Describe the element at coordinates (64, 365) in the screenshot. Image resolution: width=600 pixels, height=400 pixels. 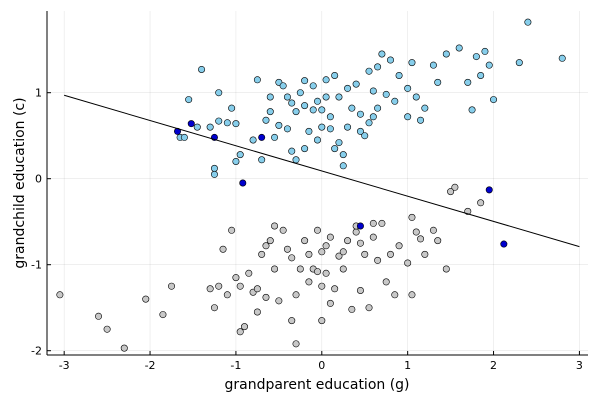
I see `x-tick-label: -3` at that location.